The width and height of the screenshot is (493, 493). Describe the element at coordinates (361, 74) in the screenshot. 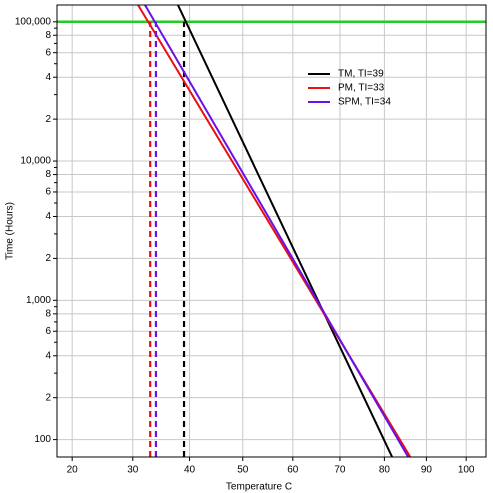

I see `legend-label: TM, TI=39` at that location.